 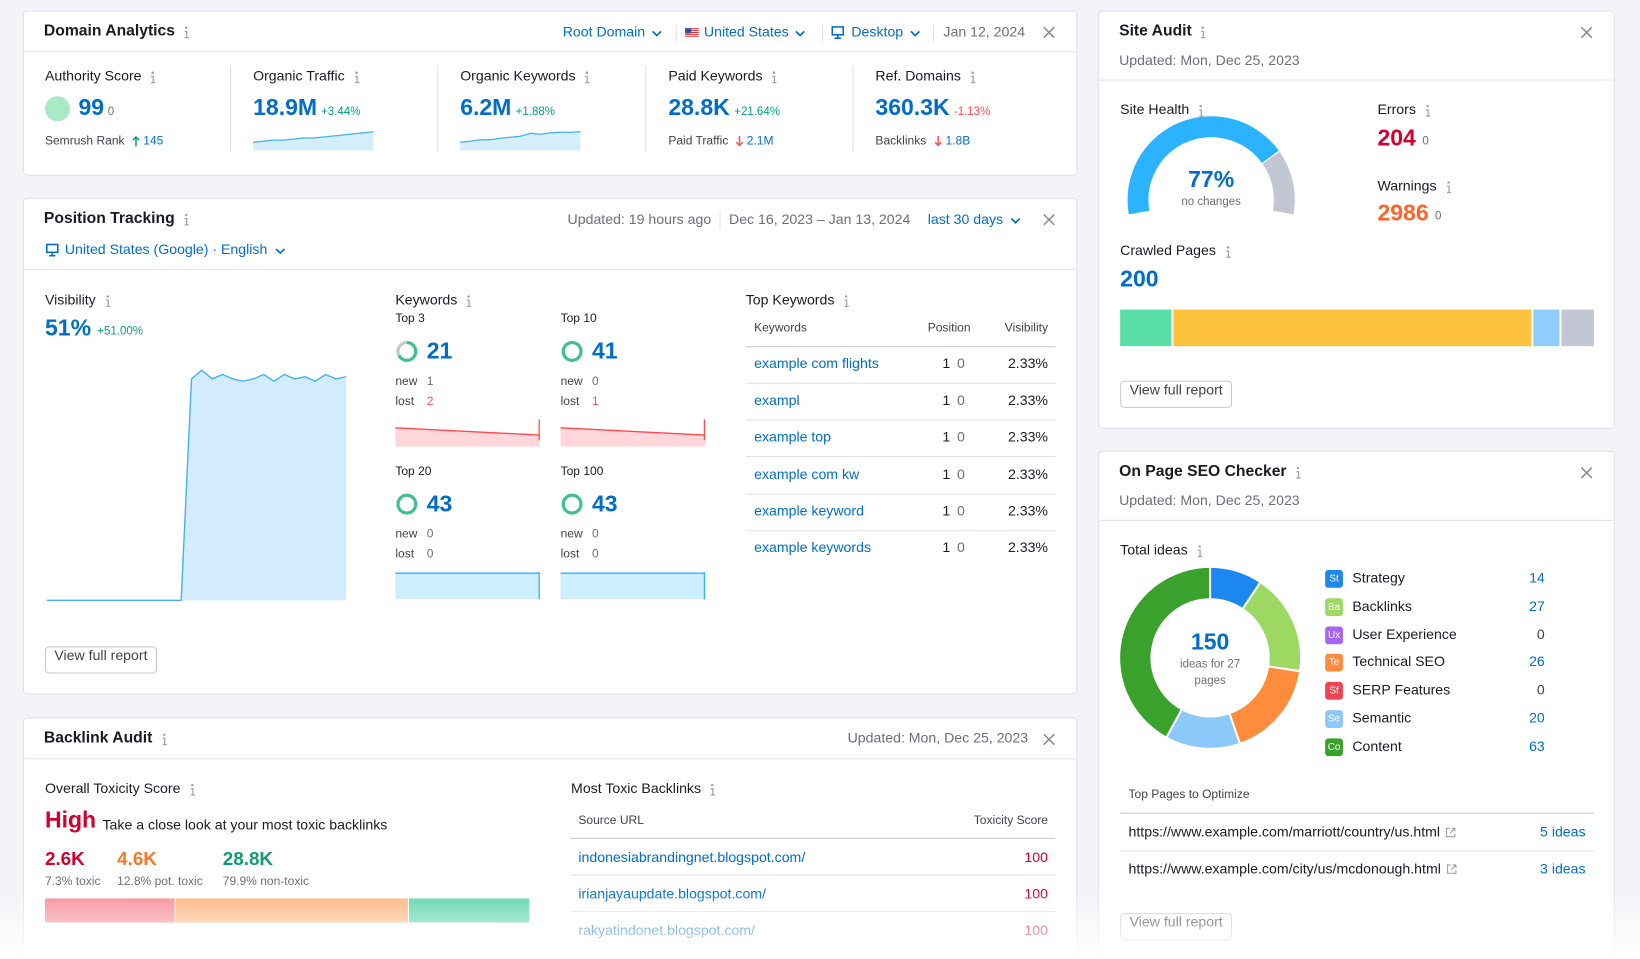 What do you see at coordinates (958, 141) in the screenshot?
I see `metric-sub-value: 1.8B` at bounding box center [958, 141].